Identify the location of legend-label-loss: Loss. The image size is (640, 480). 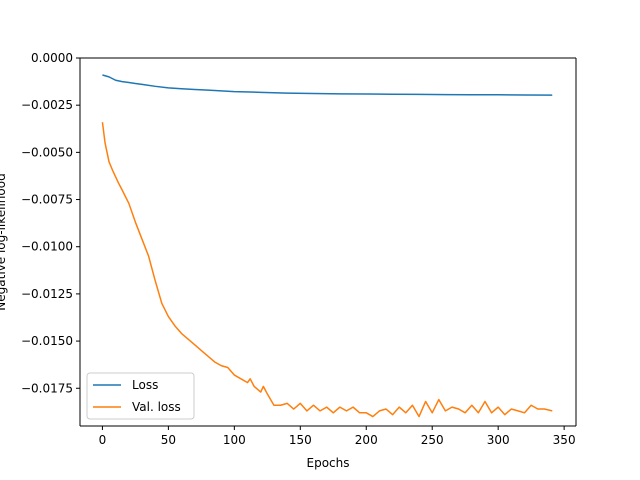
(145, 385).